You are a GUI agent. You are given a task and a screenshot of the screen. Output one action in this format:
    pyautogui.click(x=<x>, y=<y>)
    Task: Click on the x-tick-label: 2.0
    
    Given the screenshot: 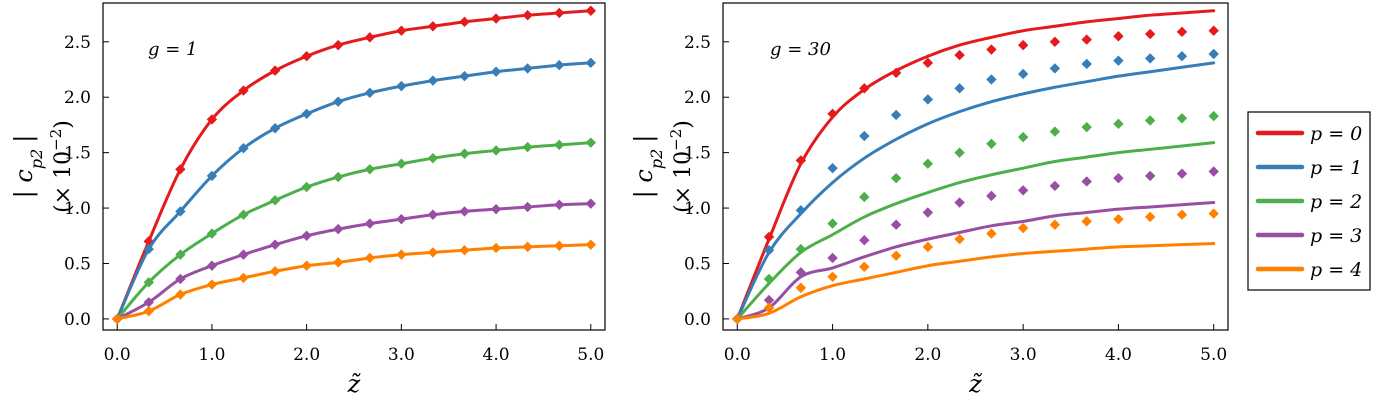 What is the action you would take?
    pyautogui.click(x=306, y=355)
    